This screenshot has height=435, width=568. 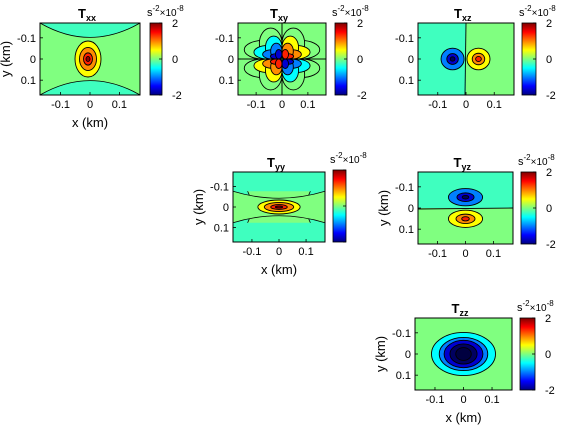 I want to click on panel-Txy: Txy -0.1 0 0.1 -0.1 0 0.1 2 0 -2 s-2×10-8, so click(x=292, y=57).